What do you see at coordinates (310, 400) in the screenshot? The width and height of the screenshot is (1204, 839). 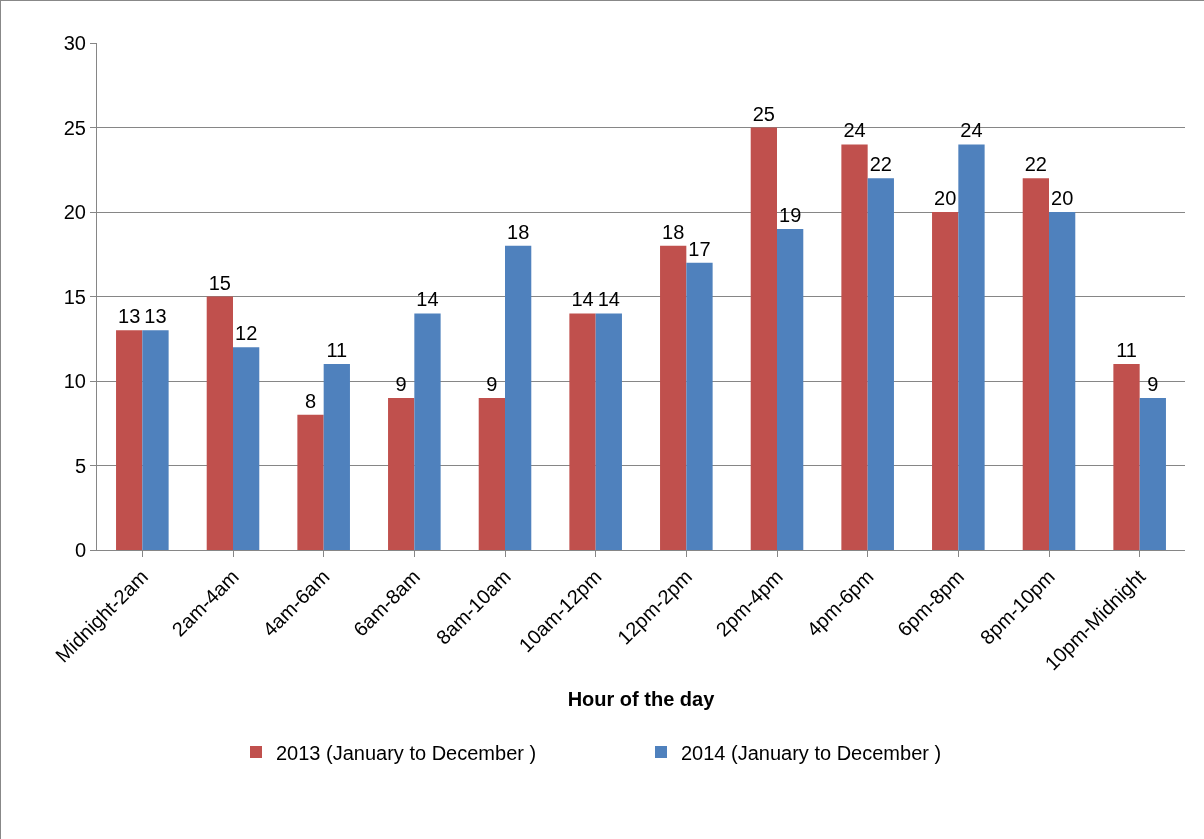 I see `data-label: 8` at bounding box center [310, 400].